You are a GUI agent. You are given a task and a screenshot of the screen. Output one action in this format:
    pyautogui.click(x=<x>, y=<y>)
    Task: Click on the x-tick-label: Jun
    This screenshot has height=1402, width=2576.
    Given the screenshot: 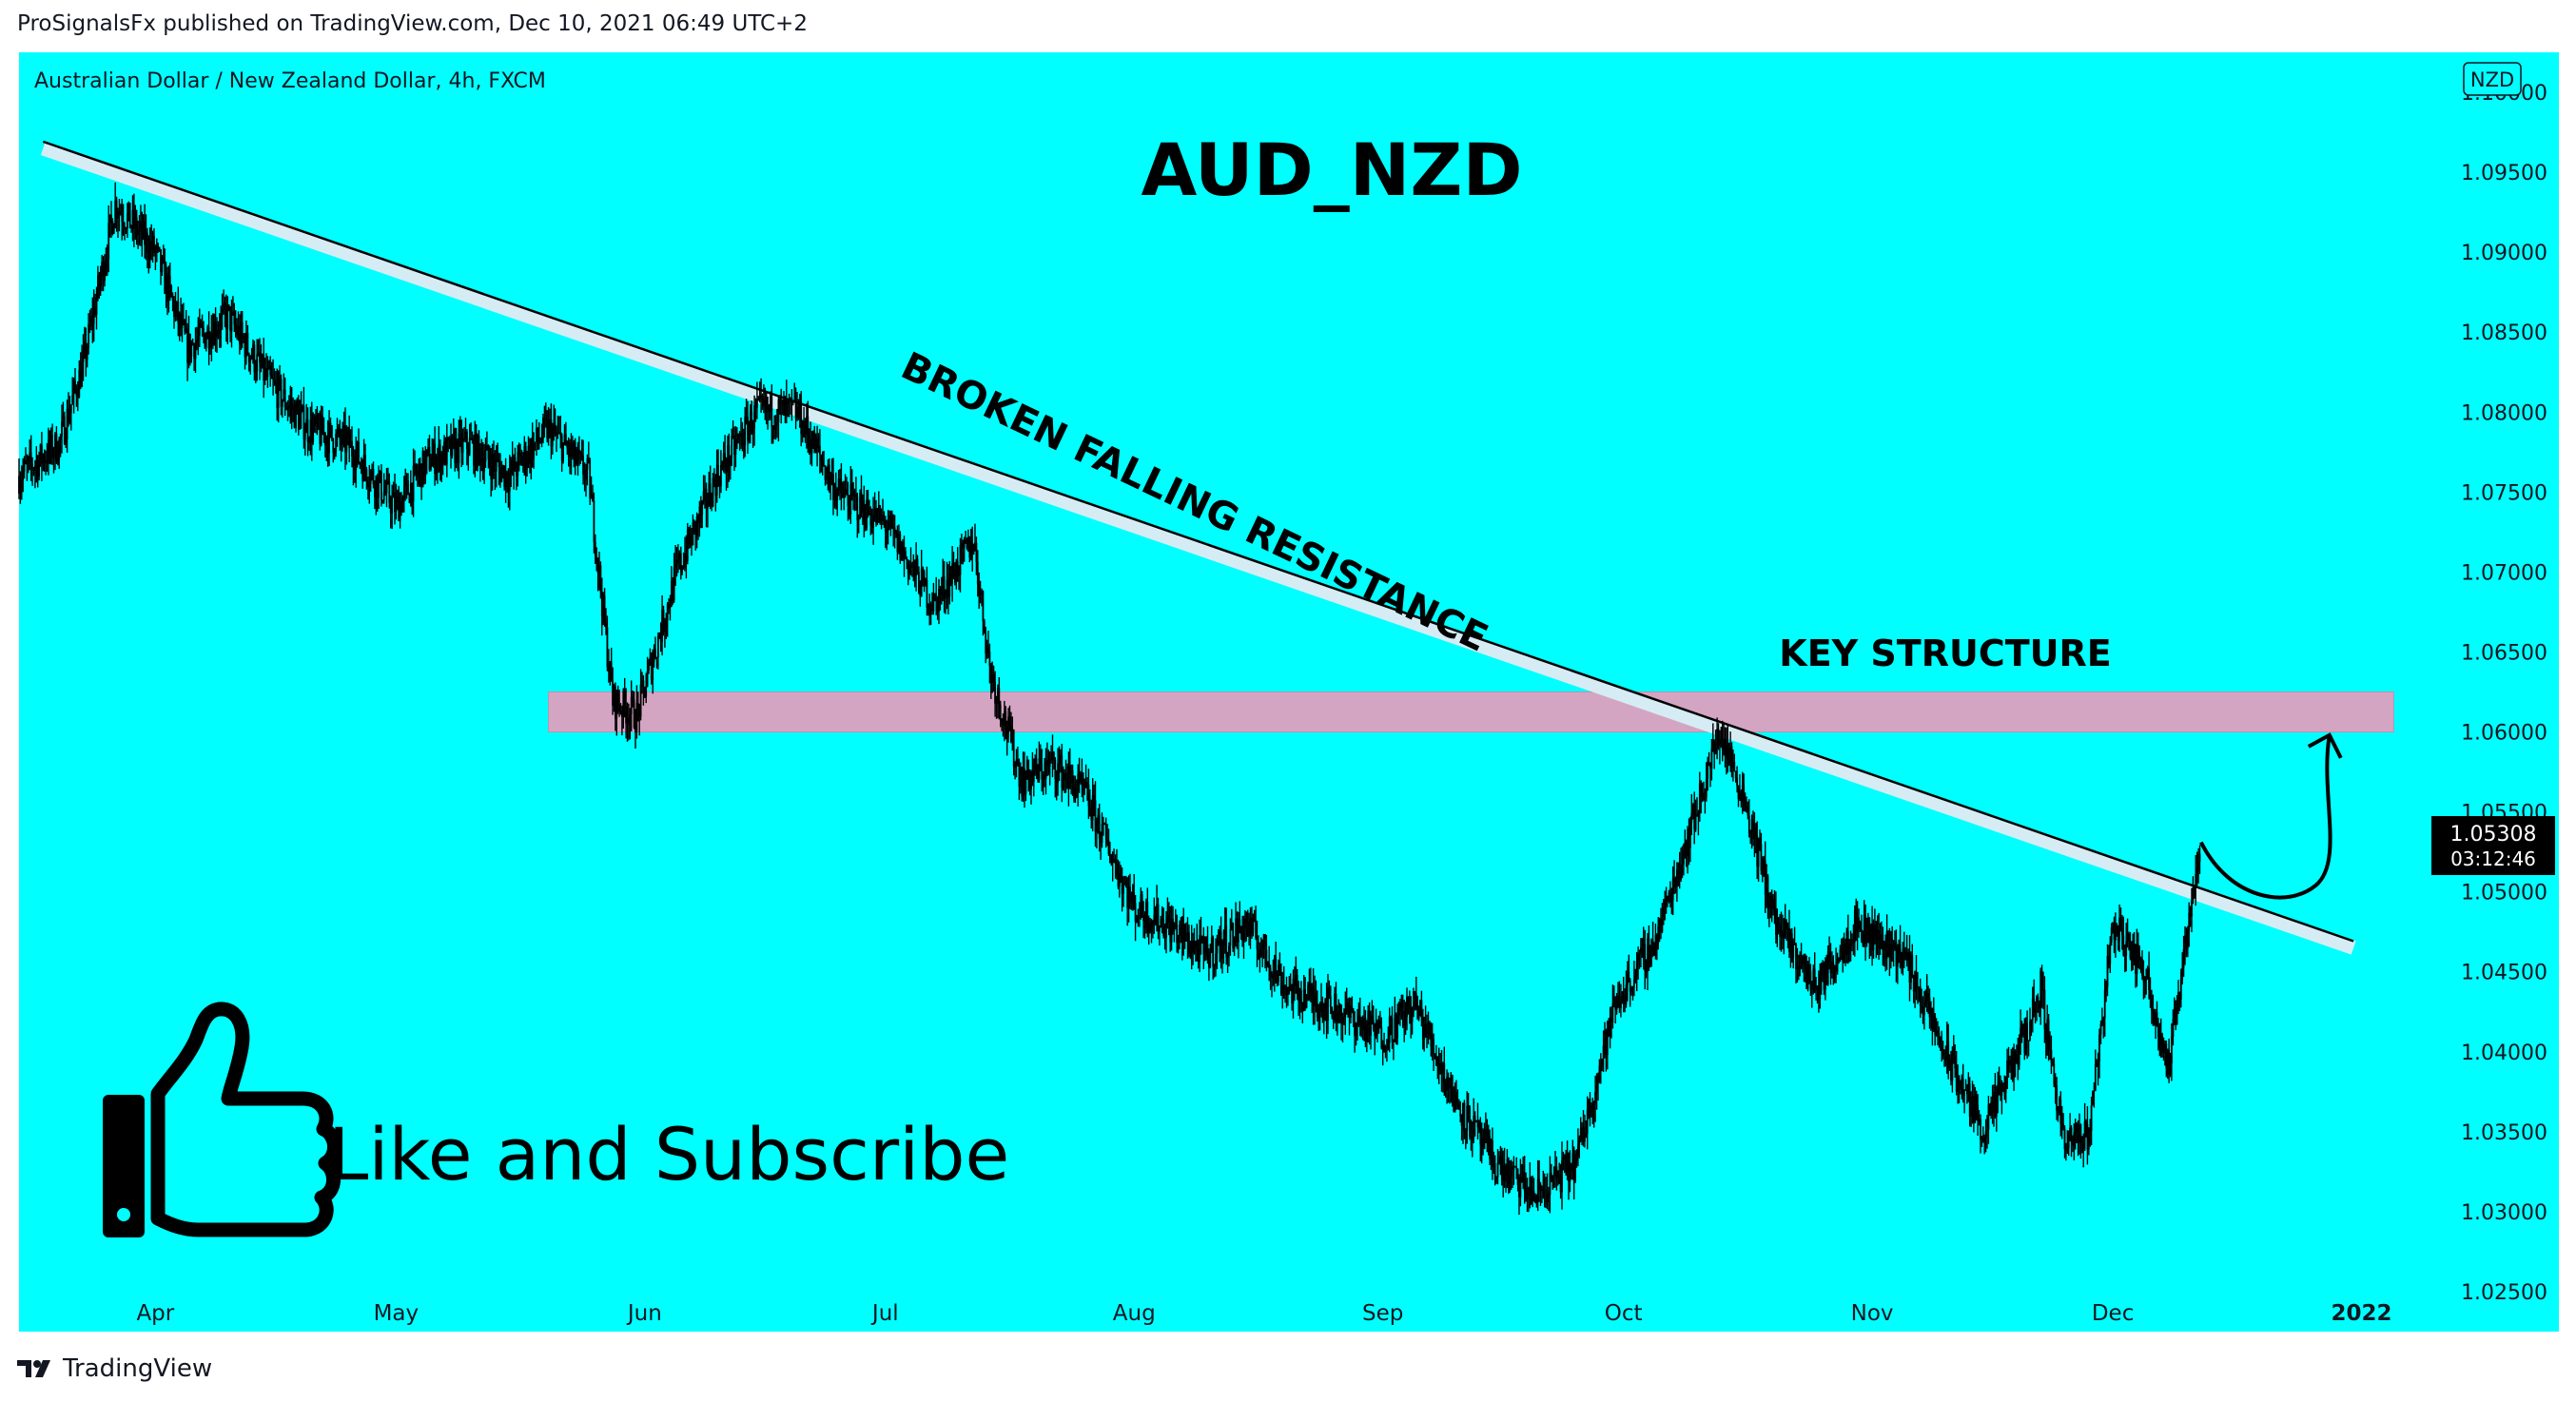 What is the action you would take?
    pyautogui.click(x=644, y=1313)
    